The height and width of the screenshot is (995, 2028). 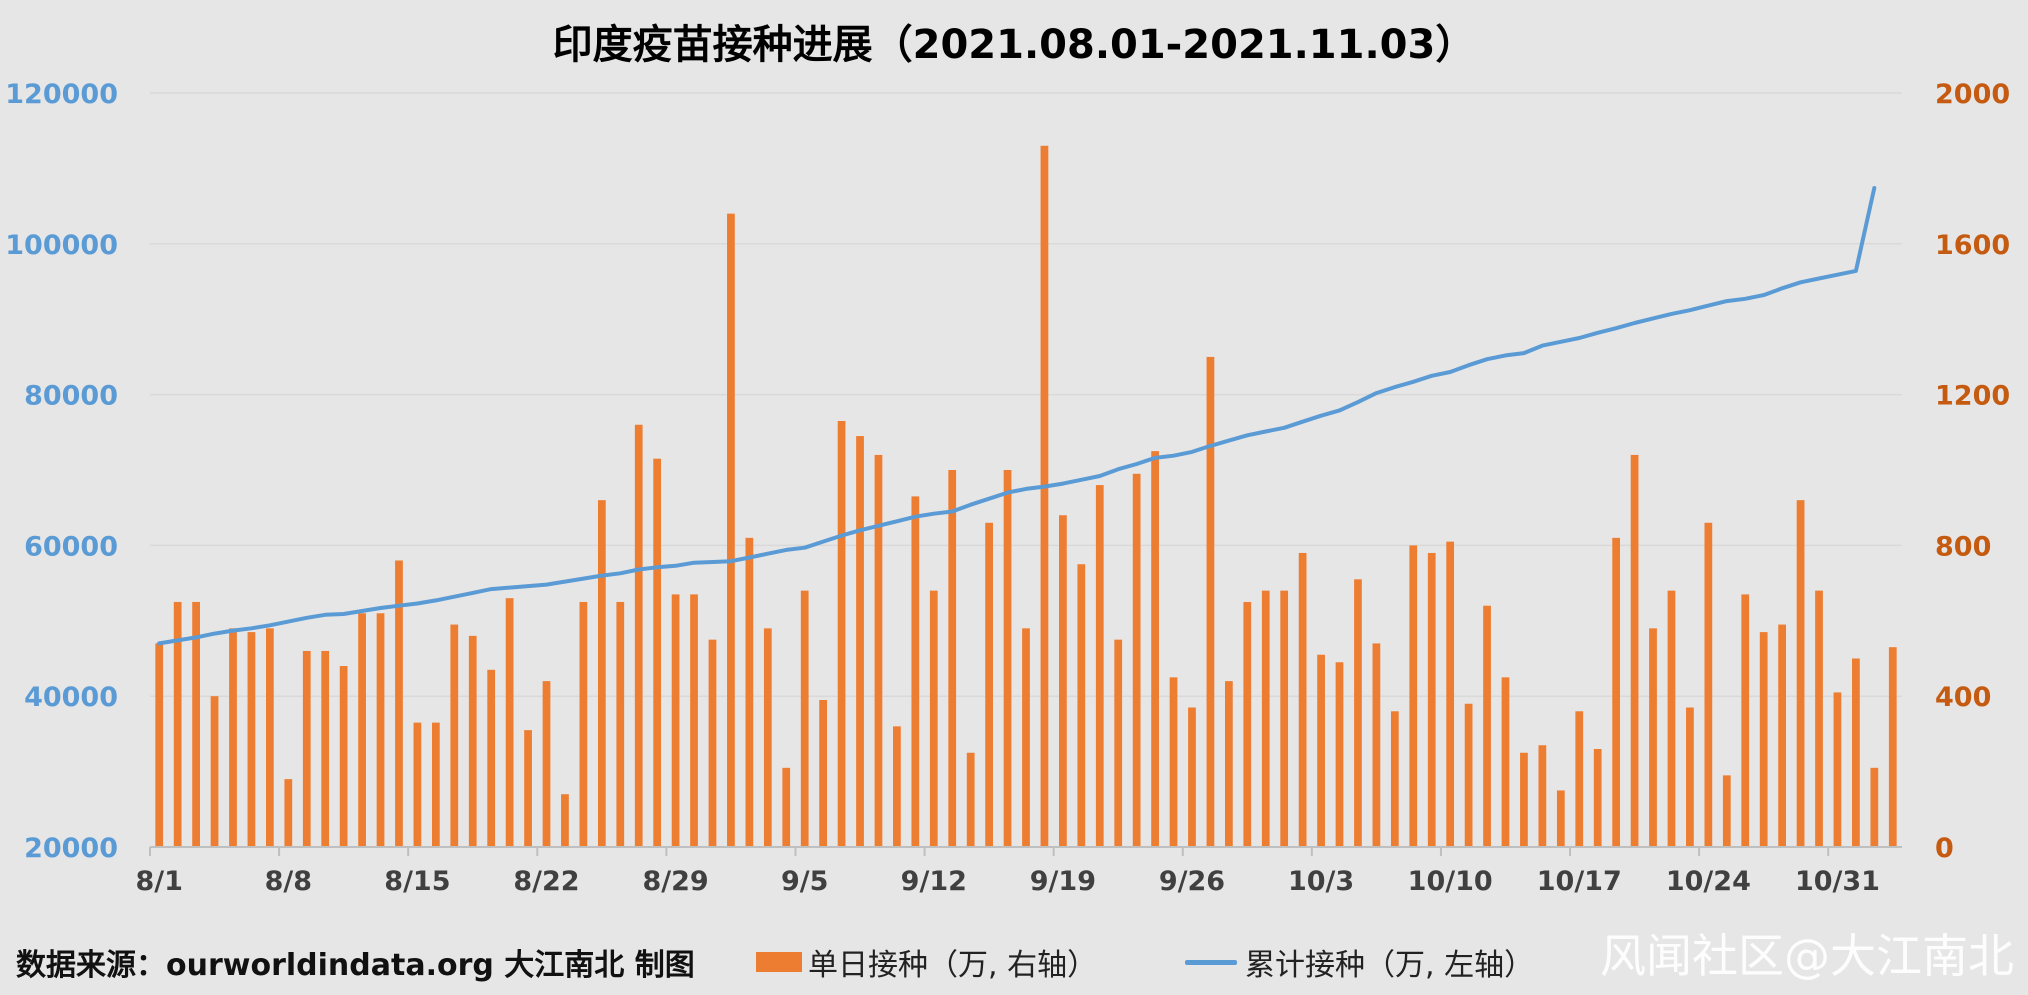 What do you see at coordinates (61, 94) in the screenshot?
I see `left-axis-tick-label: 120000` at bounding box center [61, 94].